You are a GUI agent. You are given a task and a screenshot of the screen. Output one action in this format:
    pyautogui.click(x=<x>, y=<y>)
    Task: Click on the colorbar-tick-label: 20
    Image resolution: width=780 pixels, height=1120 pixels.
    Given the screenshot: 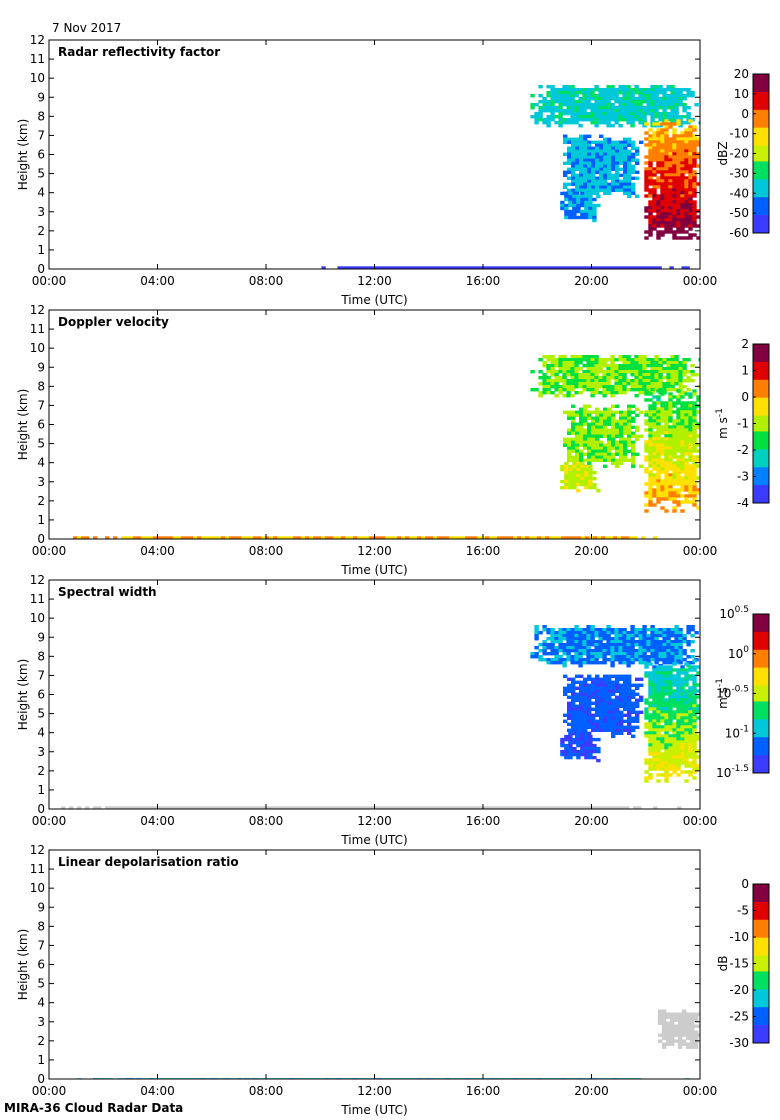 What is the action you would take?
    pyautogui.click(x=741, y=74)
    